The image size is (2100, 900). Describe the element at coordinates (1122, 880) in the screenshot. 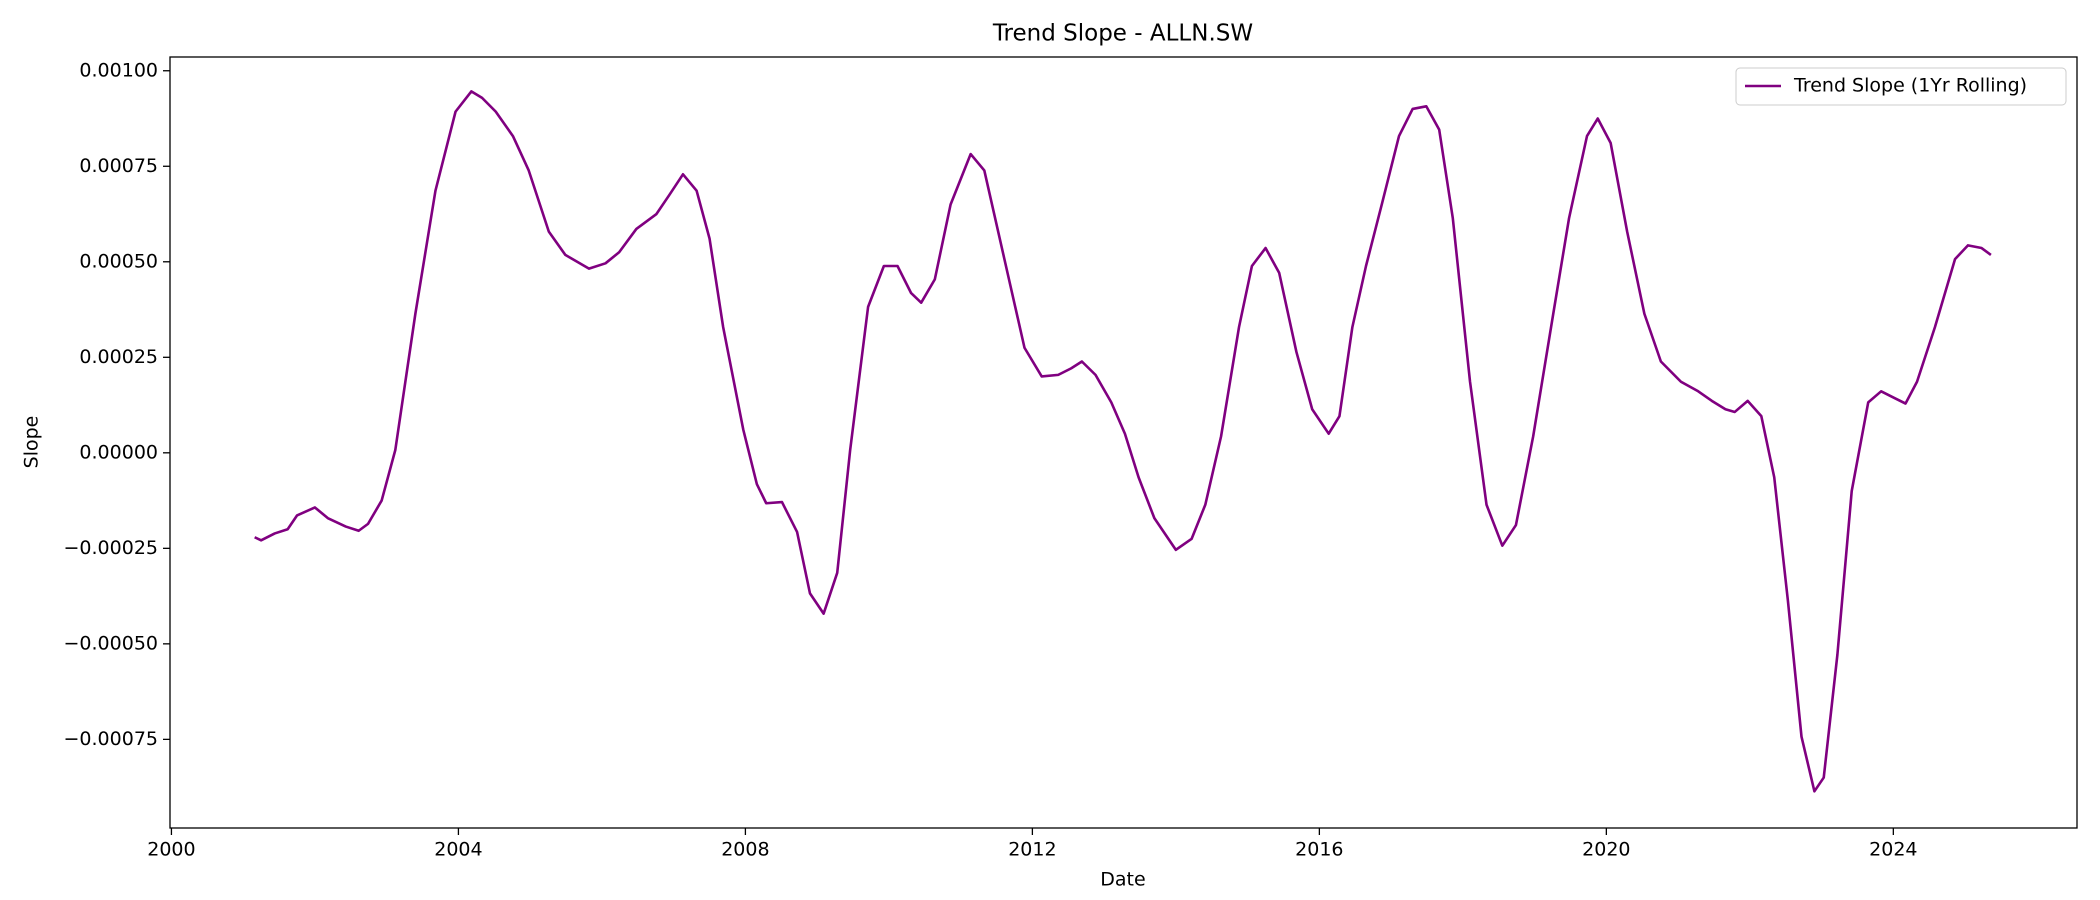

I see `x-axis-label: Date` at that location.